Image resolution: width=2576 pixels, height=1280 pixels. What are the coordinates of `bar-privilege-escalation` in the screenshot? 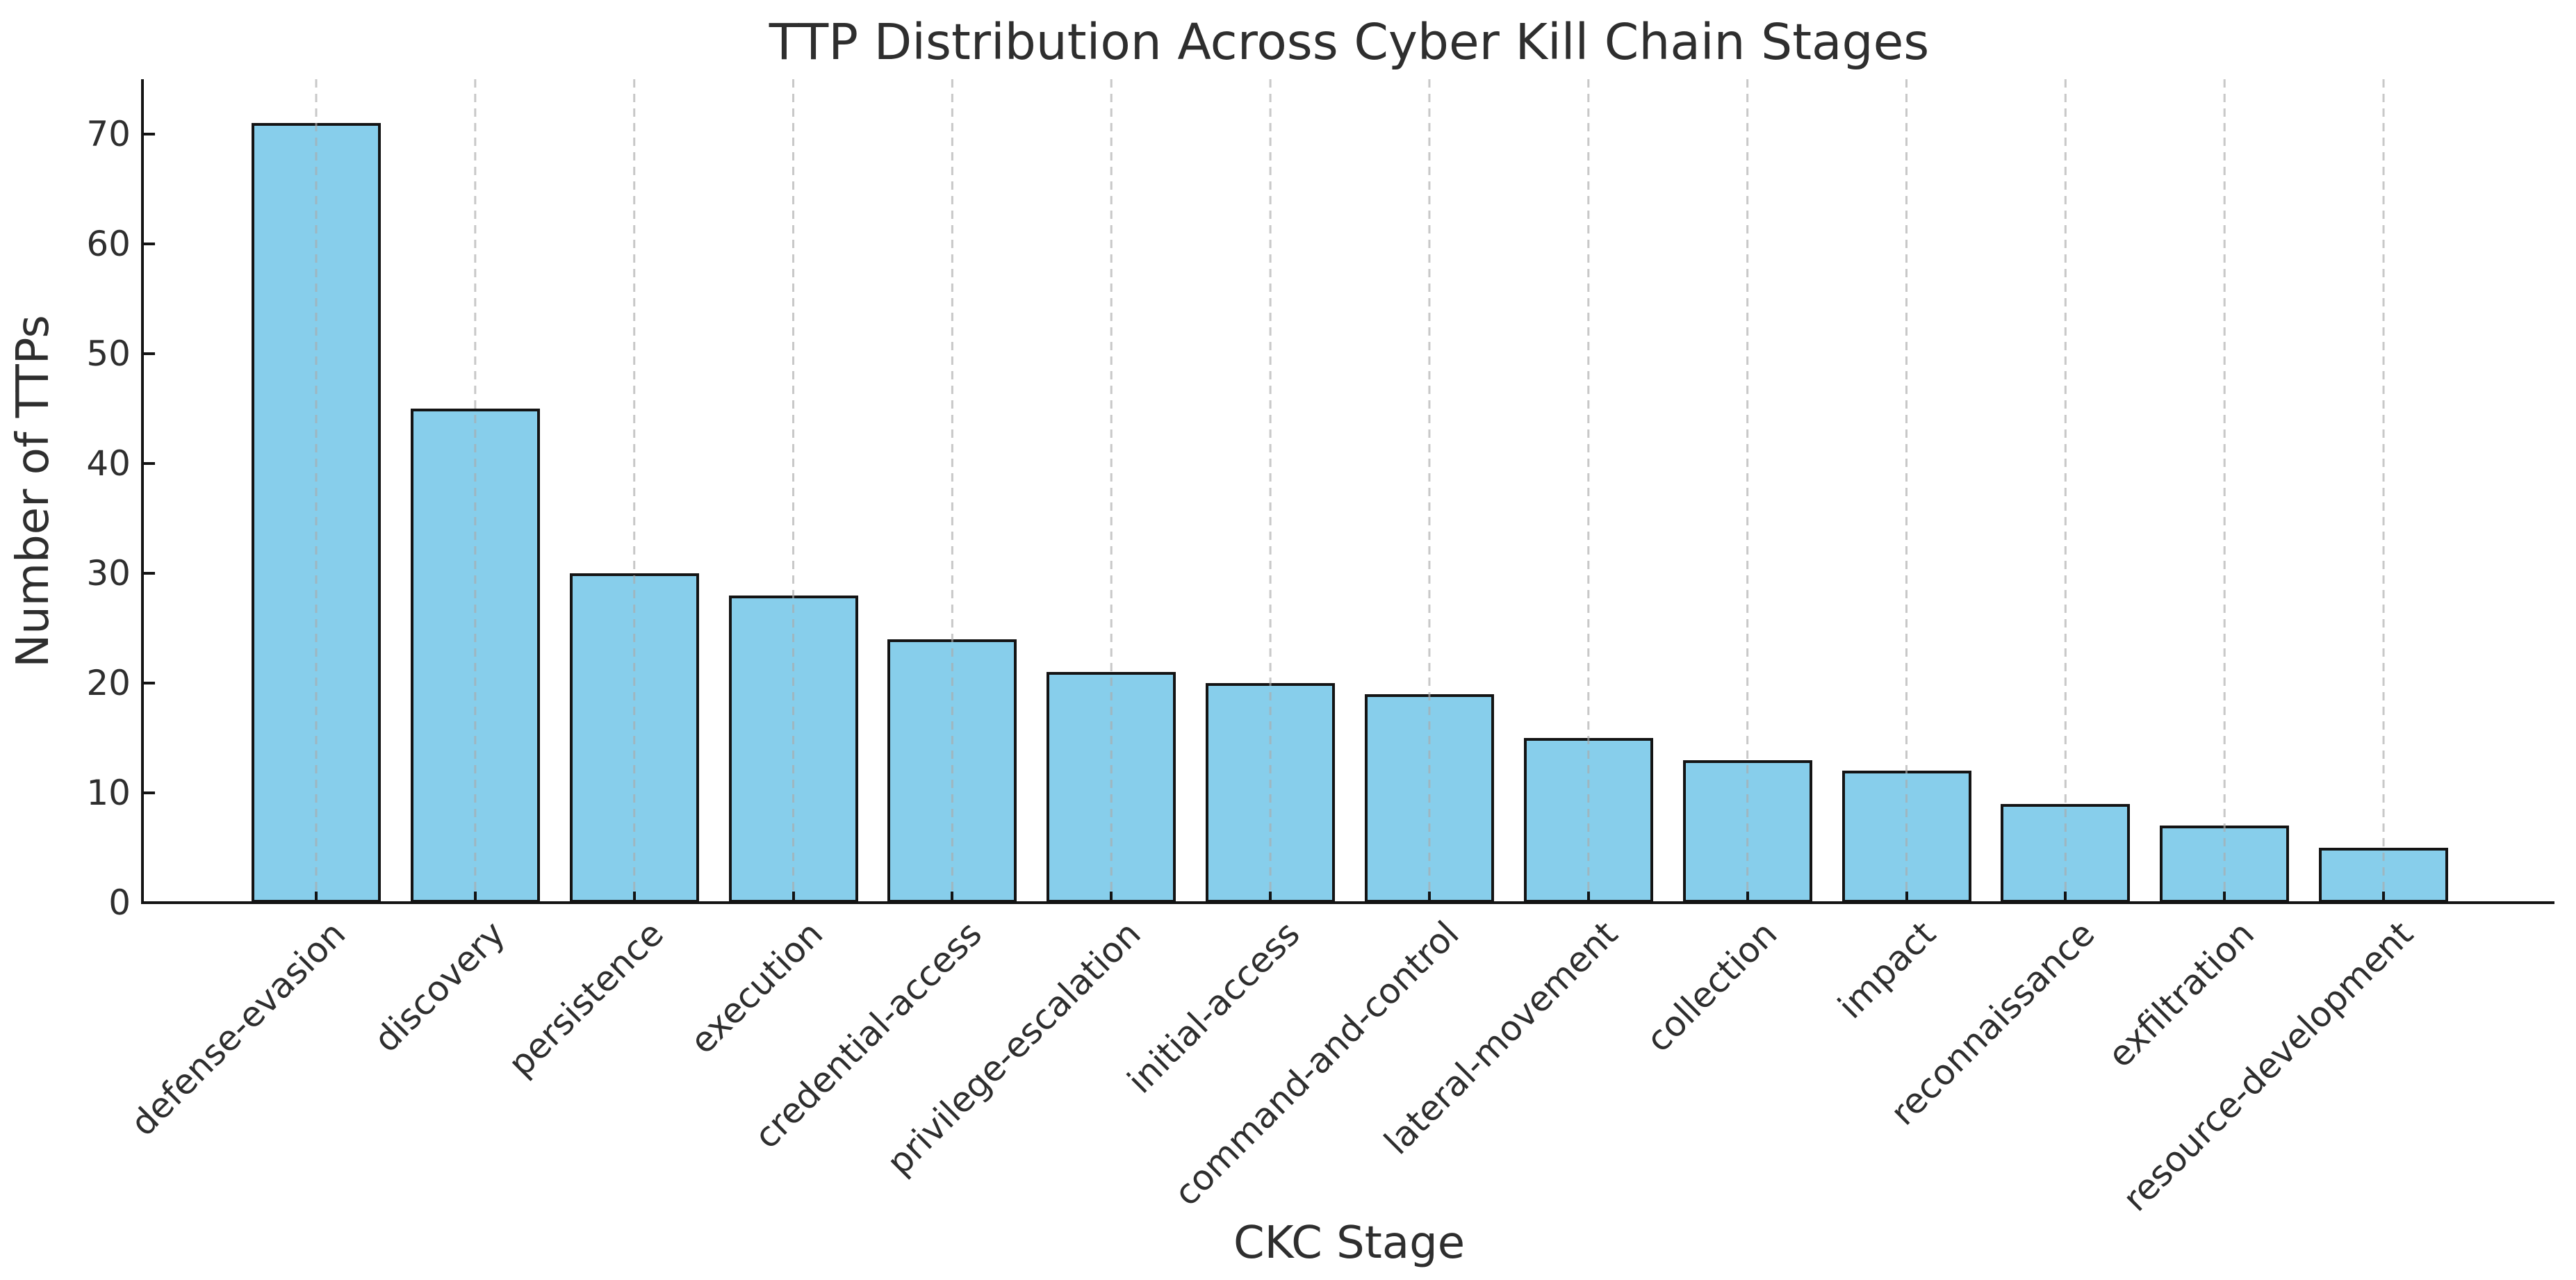 It's located at (1111, 787).